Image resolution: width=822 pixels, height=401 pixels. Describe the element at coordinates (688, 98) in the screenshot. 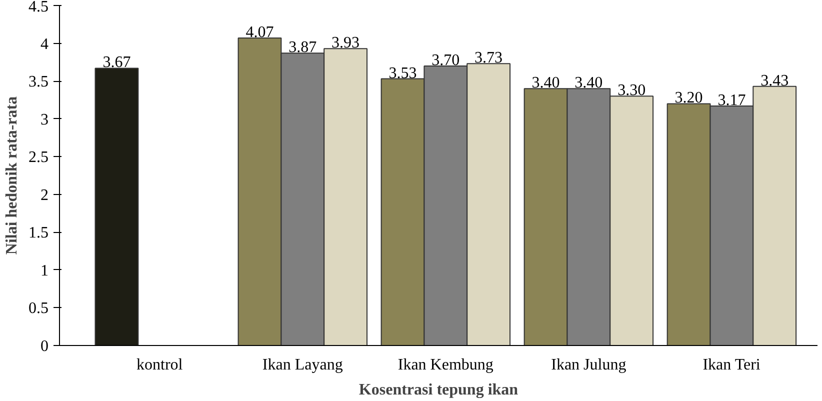

I see `data-label: 3.20` at that location.